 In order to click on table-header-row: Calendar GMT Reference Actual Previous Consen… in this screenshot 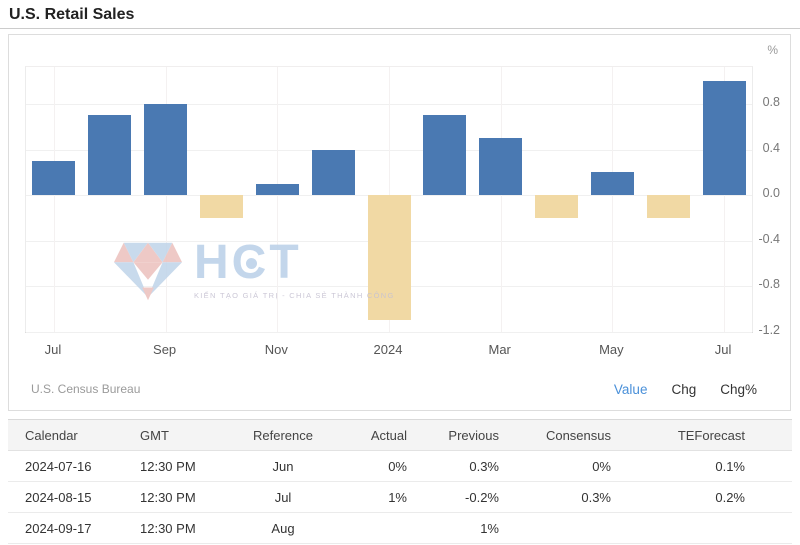, I will do `click(400, 435)`.